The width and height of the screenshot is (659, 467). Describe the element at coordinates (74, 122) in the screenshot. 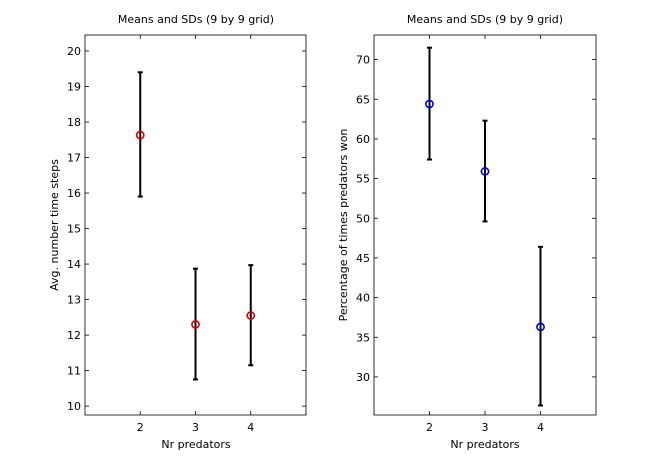

I see `left-y-tick-label: 18` at that location.